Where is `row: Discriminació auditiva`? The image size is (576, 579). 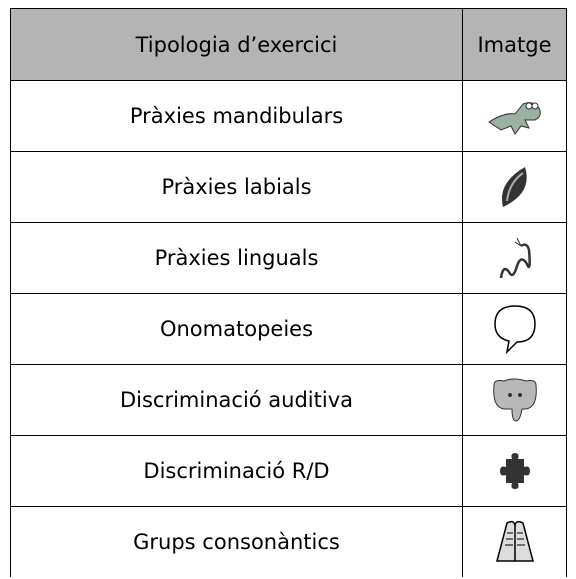
row: Discriminació auditiva is located at coordinates (288, 400).